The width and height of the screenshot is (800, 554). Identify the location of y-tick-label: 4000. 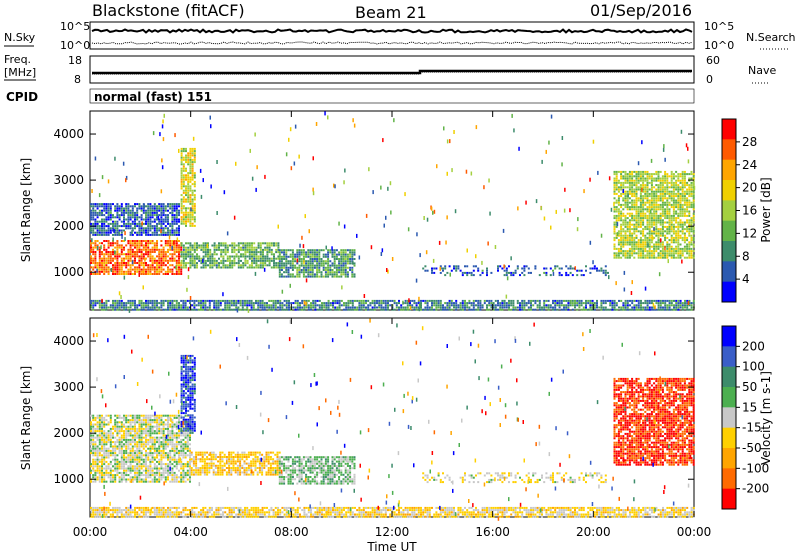
(68, 134).